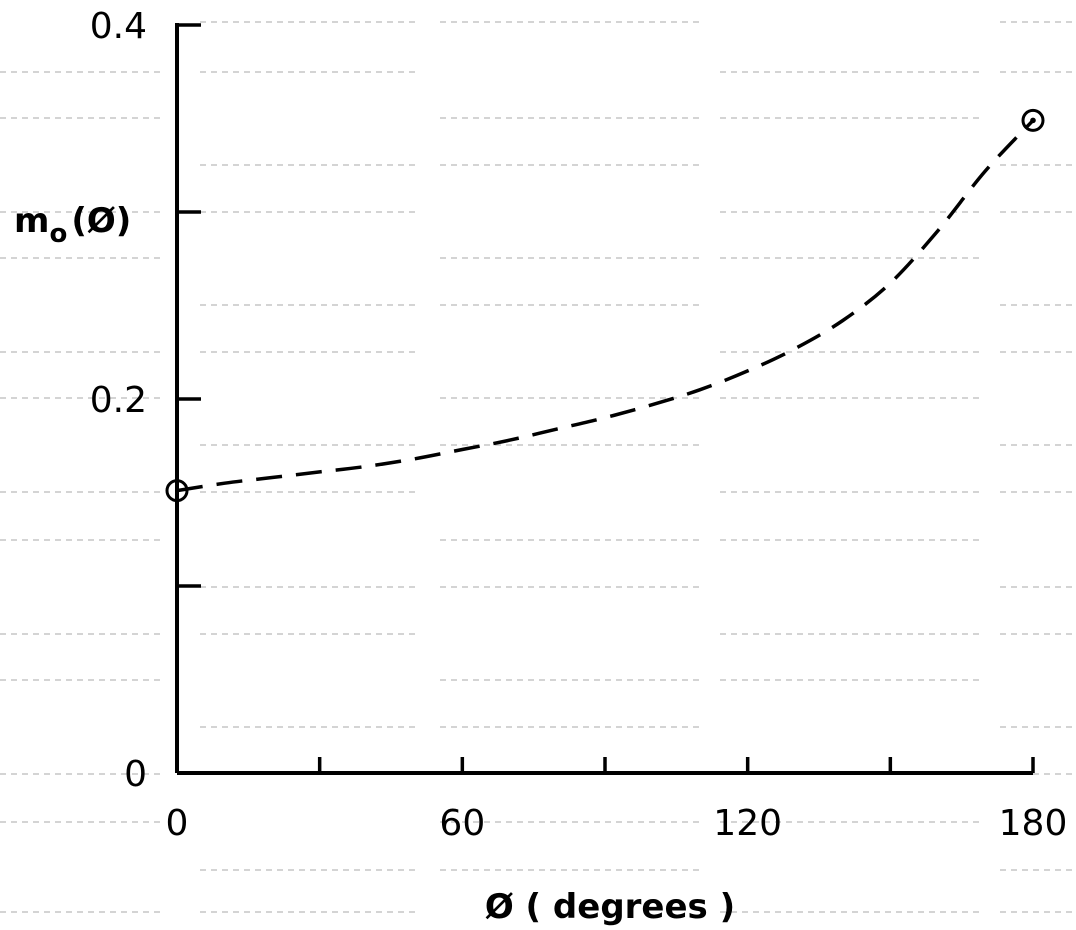 This screenshot has width=1076, height=930. What do you see at coordinates (610, 907) in the screenshot?
I see `x-axis-label: Ø ( degrees )` at bounding box center [610, 907].